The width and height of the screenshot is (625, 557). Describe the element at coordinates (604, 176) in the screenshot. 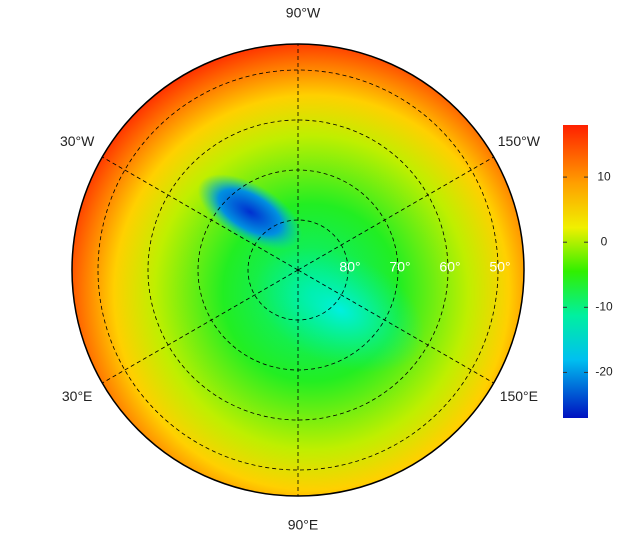

I see `colorbar-tick-label: 10` at that location.